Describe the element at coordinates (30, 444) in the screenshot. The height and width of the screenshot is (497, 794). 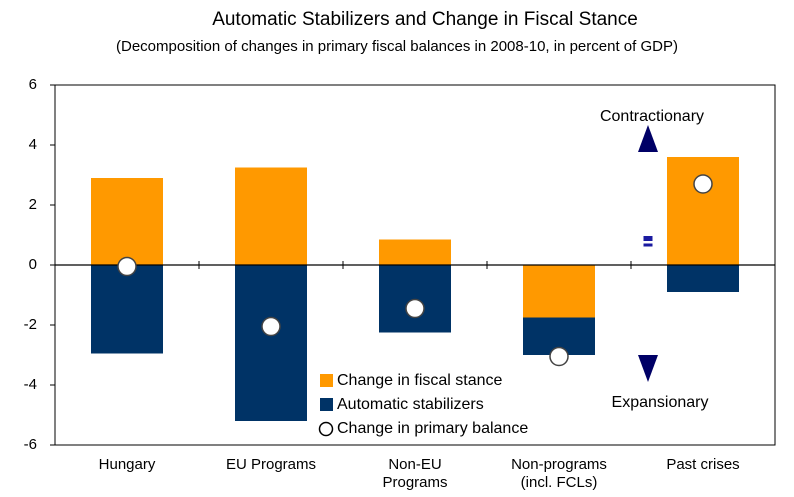
I see `y-tick-label: -6` at that location.